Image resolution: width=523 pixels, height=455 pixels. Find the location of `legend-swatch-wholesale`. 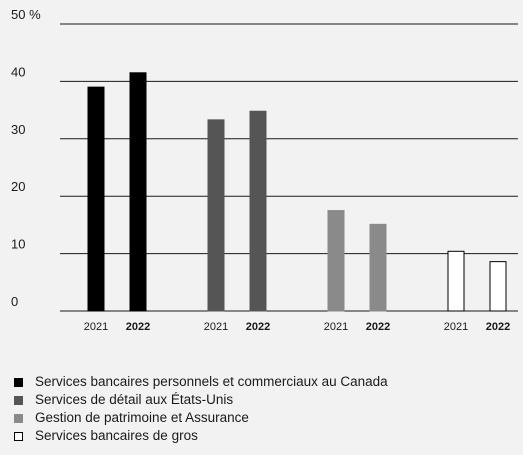

legend-swatch-wholesale is located at coordinates (18, 436).